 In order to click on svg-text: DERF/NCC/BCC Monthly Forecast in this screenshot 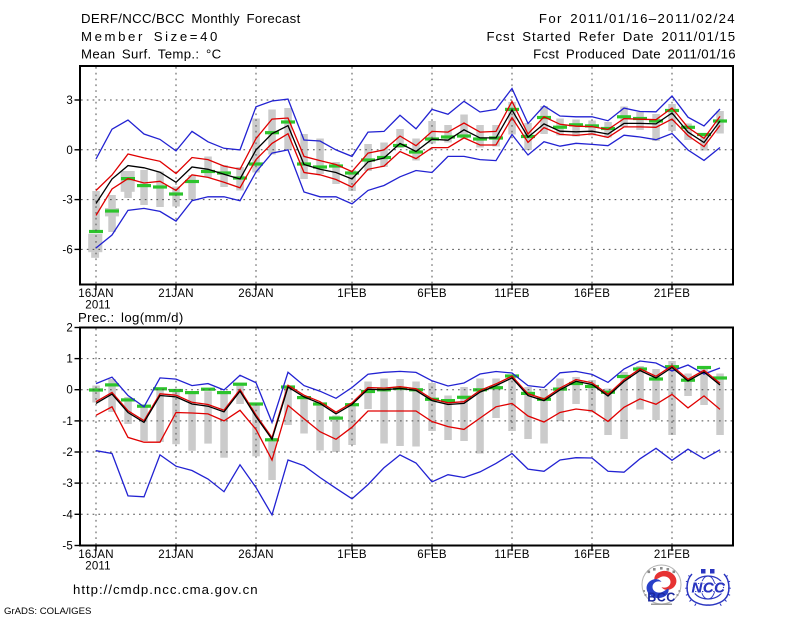, I will do `click(191, 18)`.